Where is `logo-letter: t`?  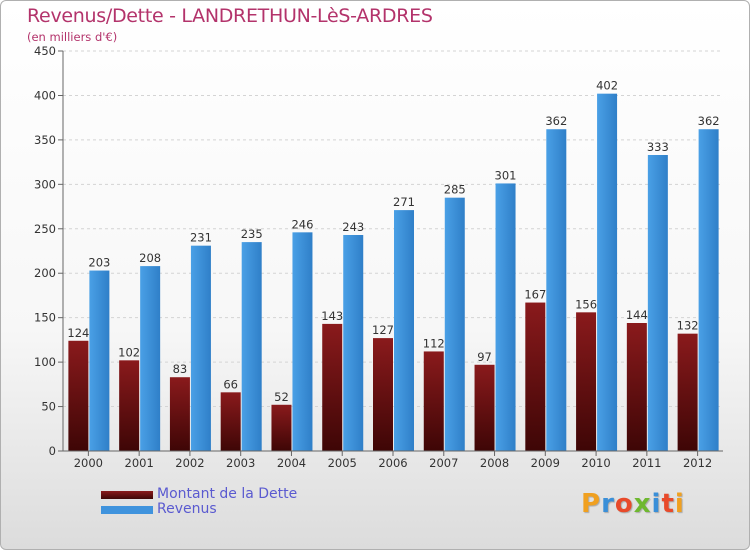
logo-letter: t is located at coordinates (668, 504).